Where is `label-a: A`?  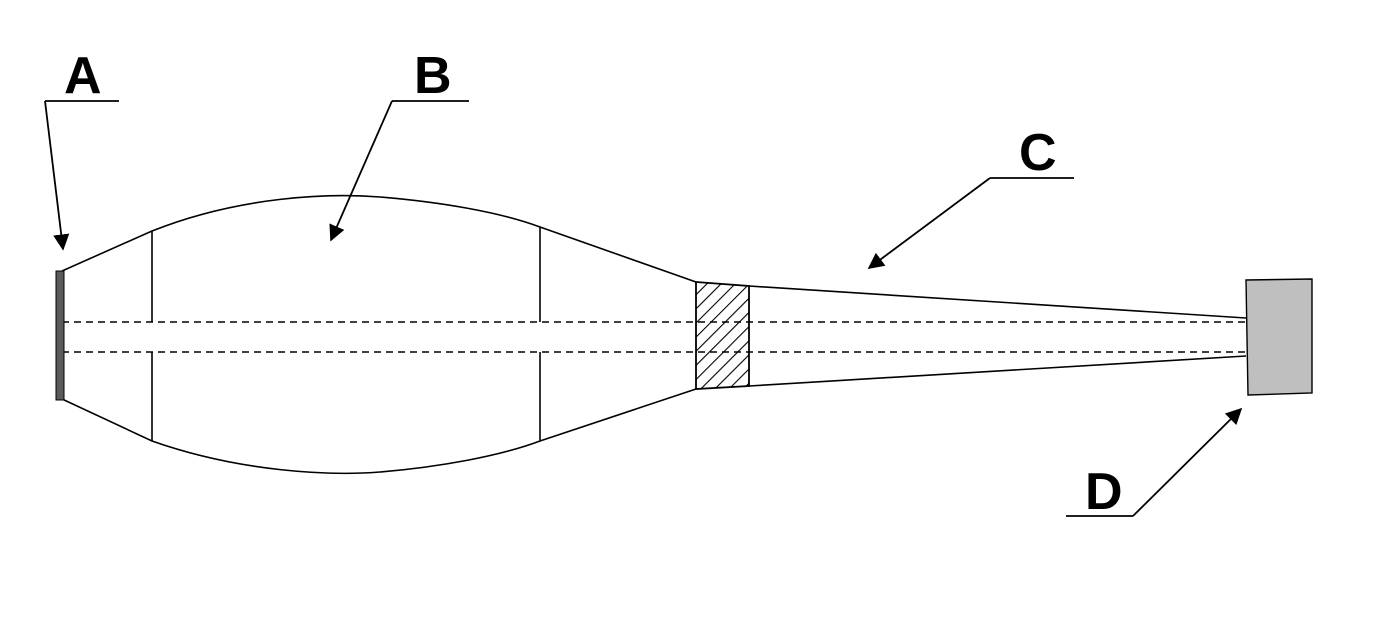 label-a: A is located at coordinates (83, 76).